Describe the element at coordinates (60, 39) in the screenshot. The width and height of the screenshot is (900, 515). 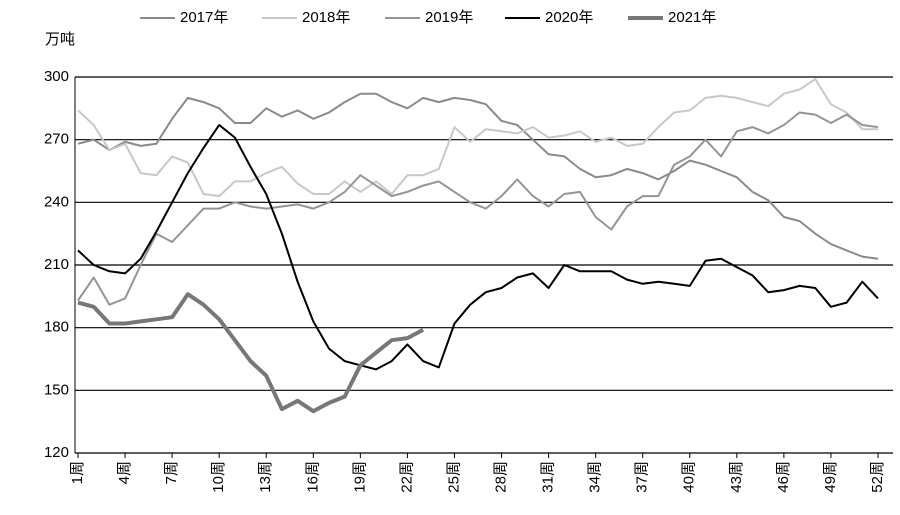
I see `y-axis-label: 万吨` at that location.